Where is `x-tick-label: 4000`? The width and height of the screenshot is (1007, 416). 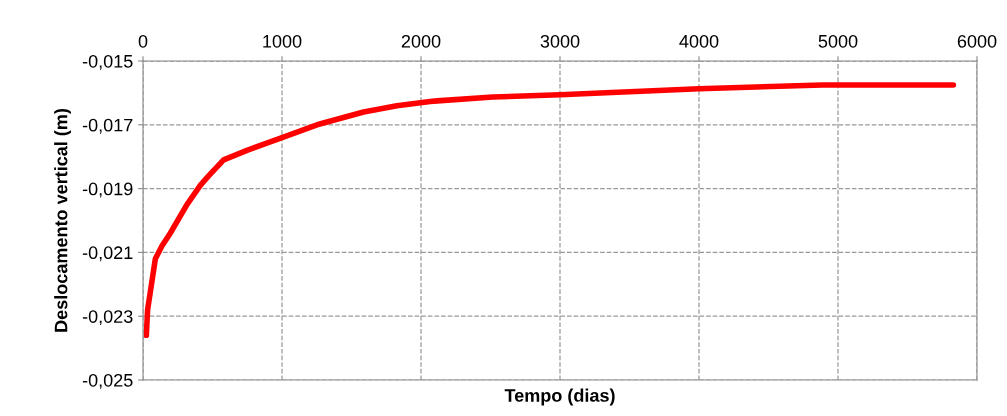
x-tick-label: 4000 is located at coordinates (699, 41).